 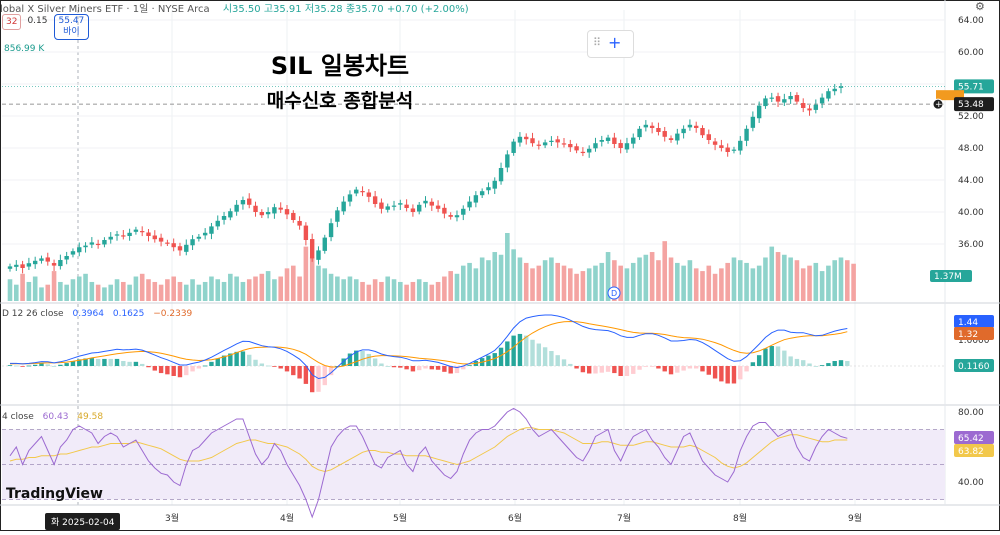 I want to click on hist-value: −0.2339, so click(x=173, y=314).